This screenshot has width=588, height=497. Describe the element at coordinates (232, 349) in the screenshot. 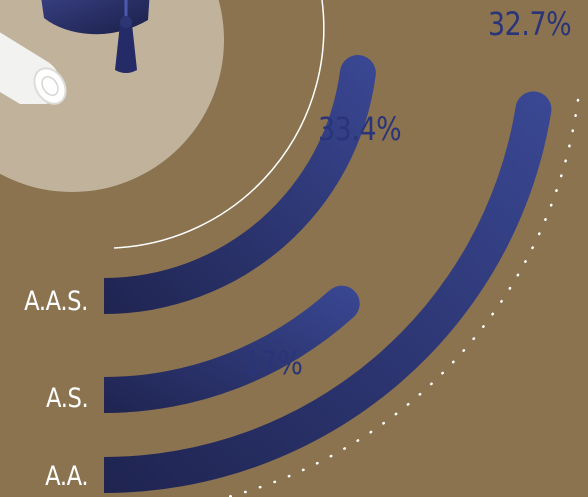

I see `bar-as` at that location.